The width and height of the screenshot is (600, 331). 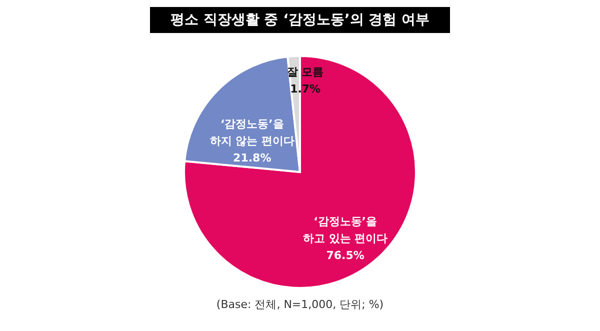 What do you see at coordinates (345, 229) in the screenshot?
I see `slice-label: ‘감정노동’을 하고 있는 편이다` at bounding box center [345, 229].